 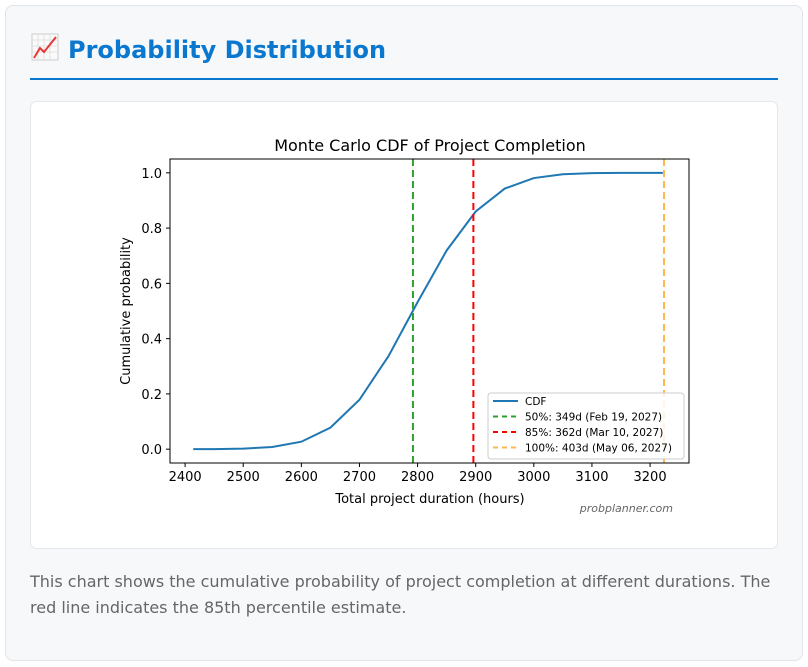 I want to click on x-tick-label: 2900, so click(x=475, y=477).